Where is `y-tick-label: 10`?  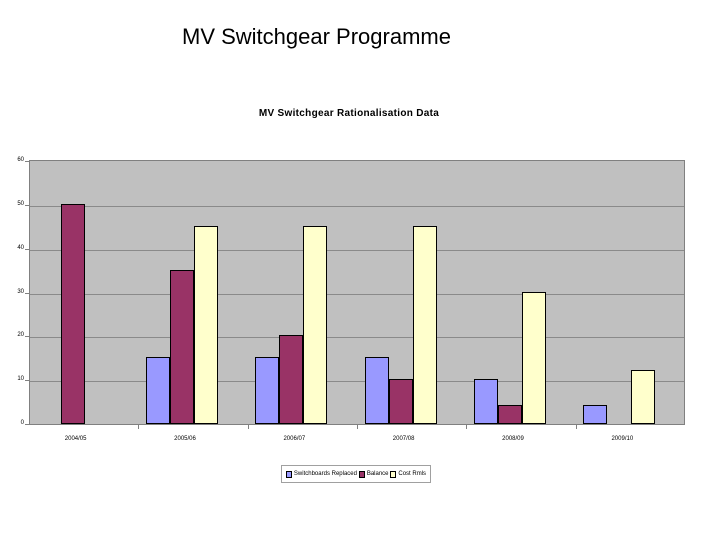
y-tick-label: 10 is located at coordinates (20, 379).